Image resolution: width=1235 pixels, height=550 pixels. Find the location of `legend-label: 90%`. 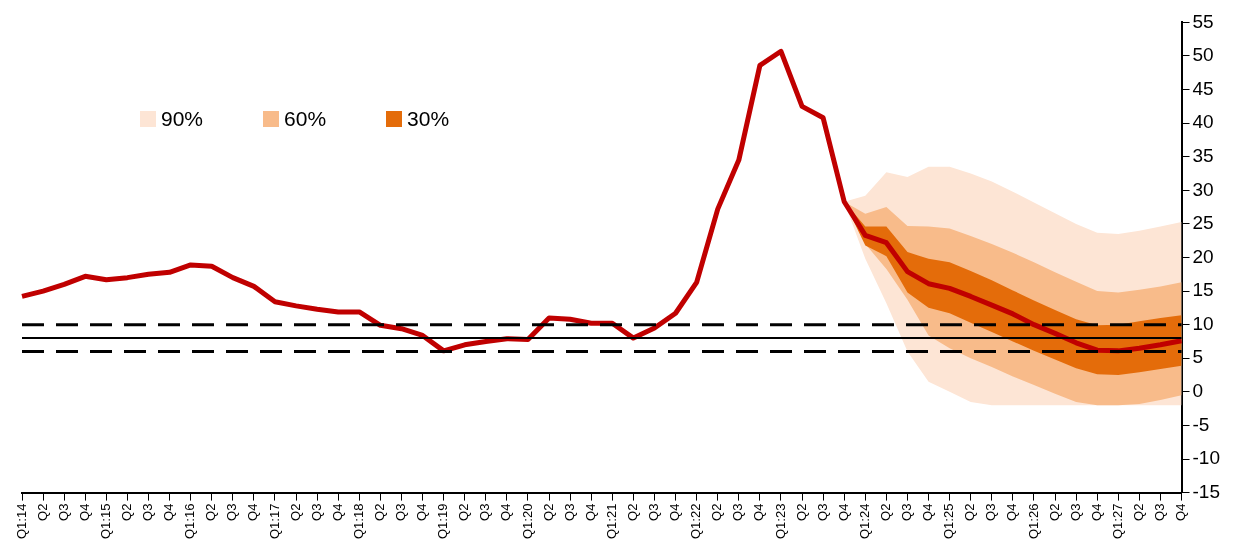

legend-label: 90% is located at coordinates (182, 119).